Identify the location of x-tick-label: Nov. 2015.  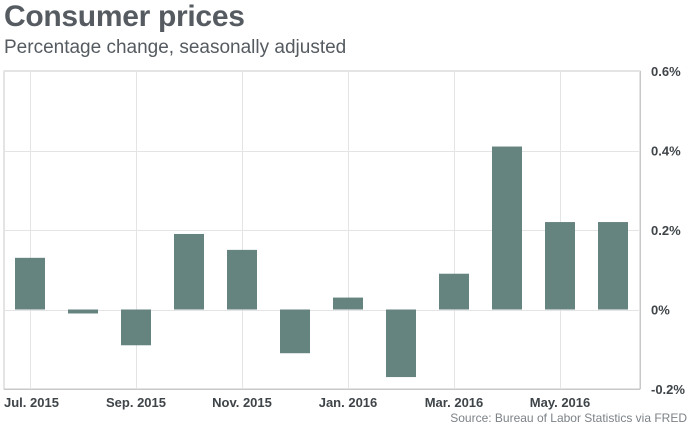
(242, 402).